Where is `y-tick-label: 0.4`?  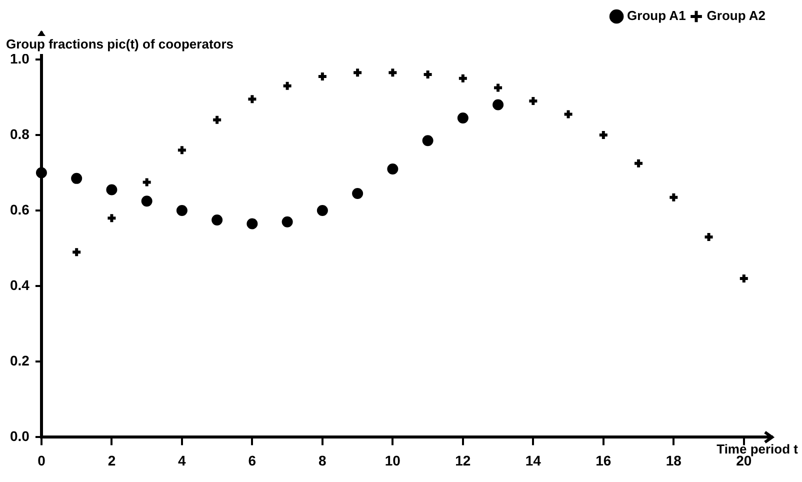 y-tick-label: 0.4 is located at coordinates (20, 284).